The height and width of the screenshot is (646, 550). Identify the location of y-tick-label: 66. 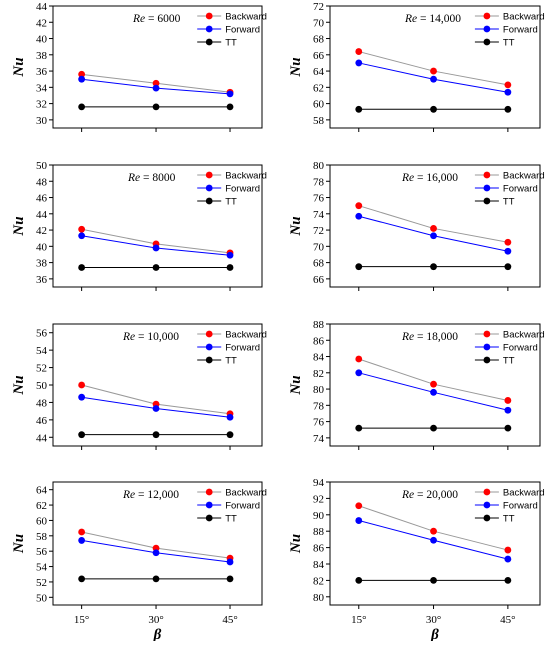
(319, 56).